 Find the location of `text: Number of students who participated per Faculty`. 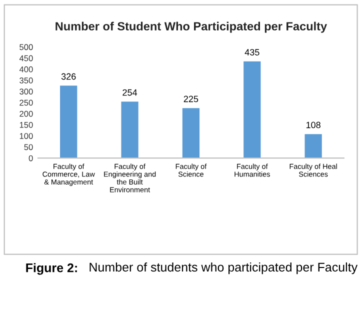

text: Number of students who participated per Faculty is located at coordinates (224, 268).